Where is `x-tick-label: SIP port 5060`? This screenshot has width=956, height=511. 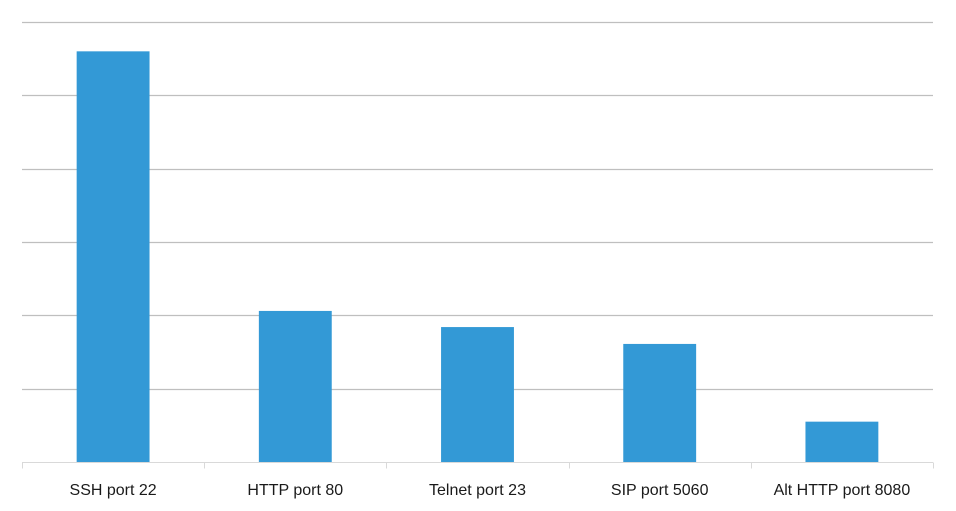 x-tick-label: SIP port 5060 is located at coordinates (660, 490).